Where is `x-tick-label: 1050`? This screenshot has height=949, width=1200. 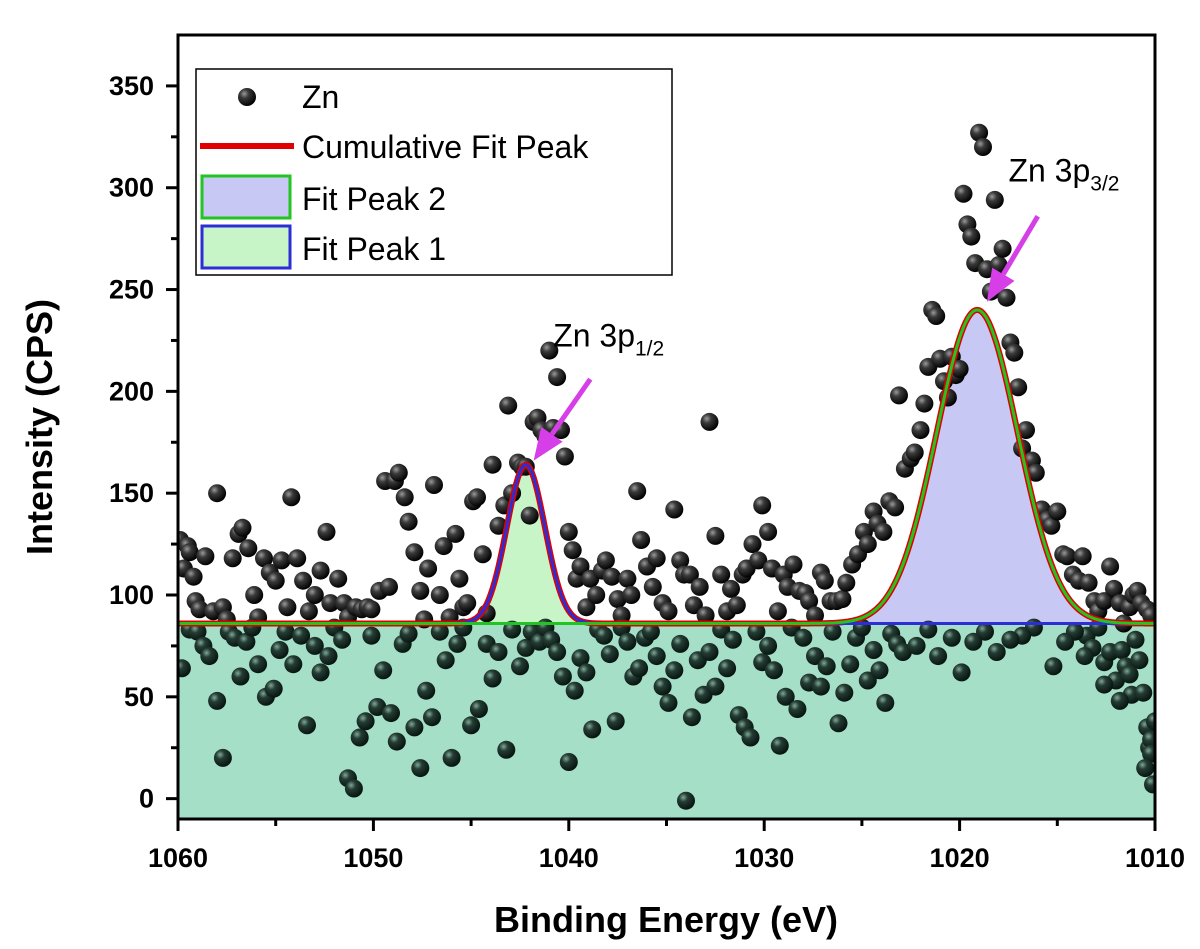 x-tick-label: 1050 is located at coordinates (373, 858).